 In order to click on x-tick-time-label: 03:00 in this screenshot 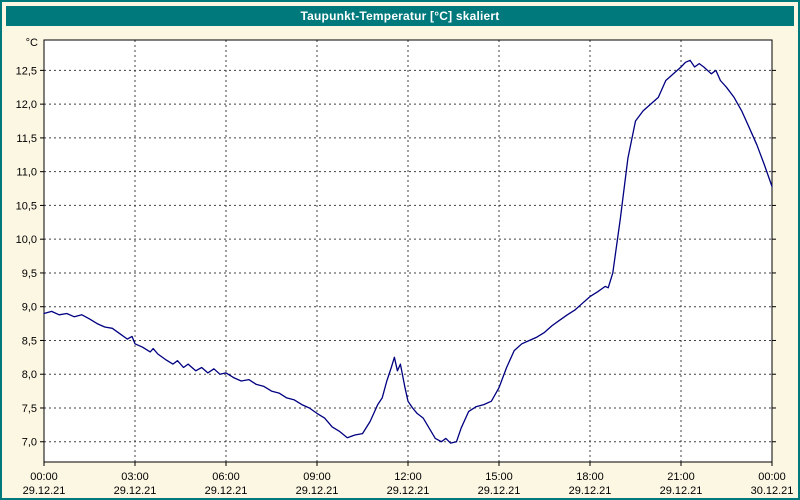, I will do `click(135, 477)`.